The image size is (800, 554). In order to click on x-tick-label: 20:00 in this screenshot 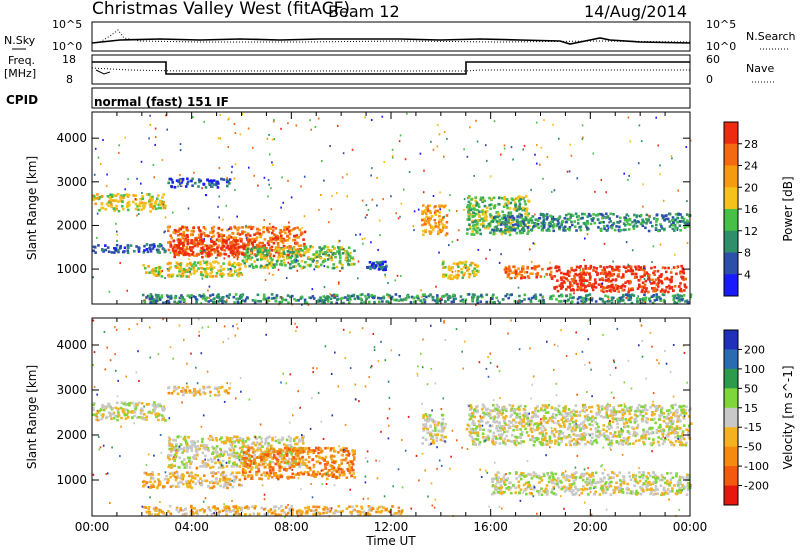, I will do `click(590, 527)`.